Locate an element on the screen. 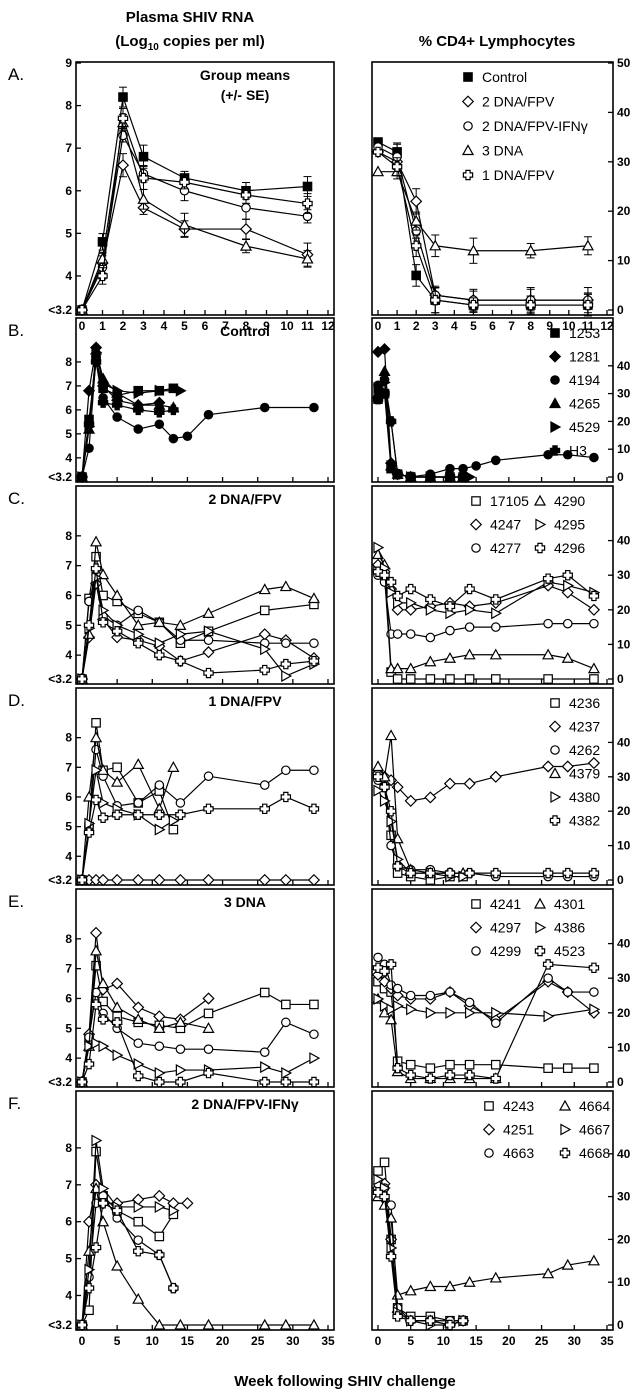 Image resolution: width=644 pixels, height=1396 pixels. legend-label-d-right-4: 4380 is located at coordinates (584, 797).